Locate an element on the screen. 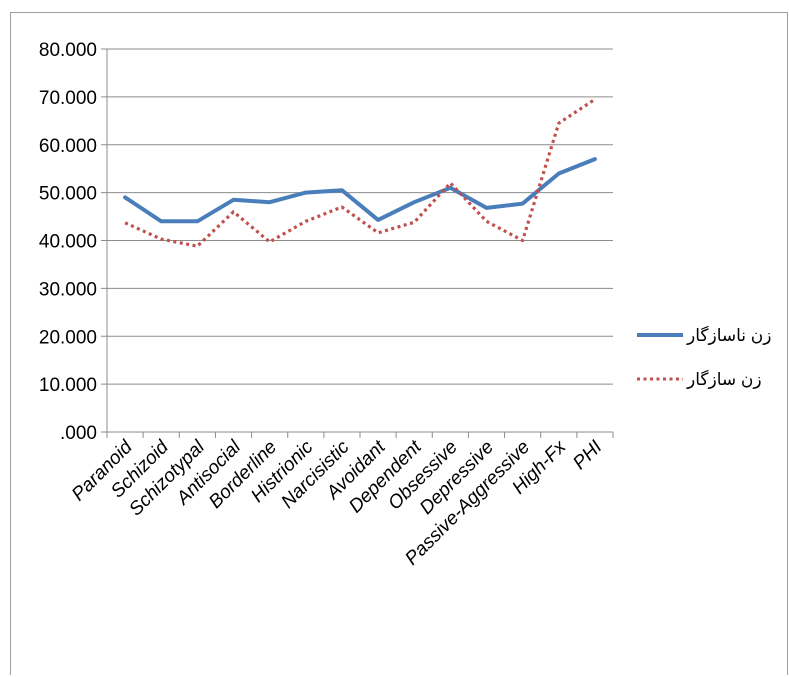  y-tick-label: 60.000 is located at coordinates (68, 146).